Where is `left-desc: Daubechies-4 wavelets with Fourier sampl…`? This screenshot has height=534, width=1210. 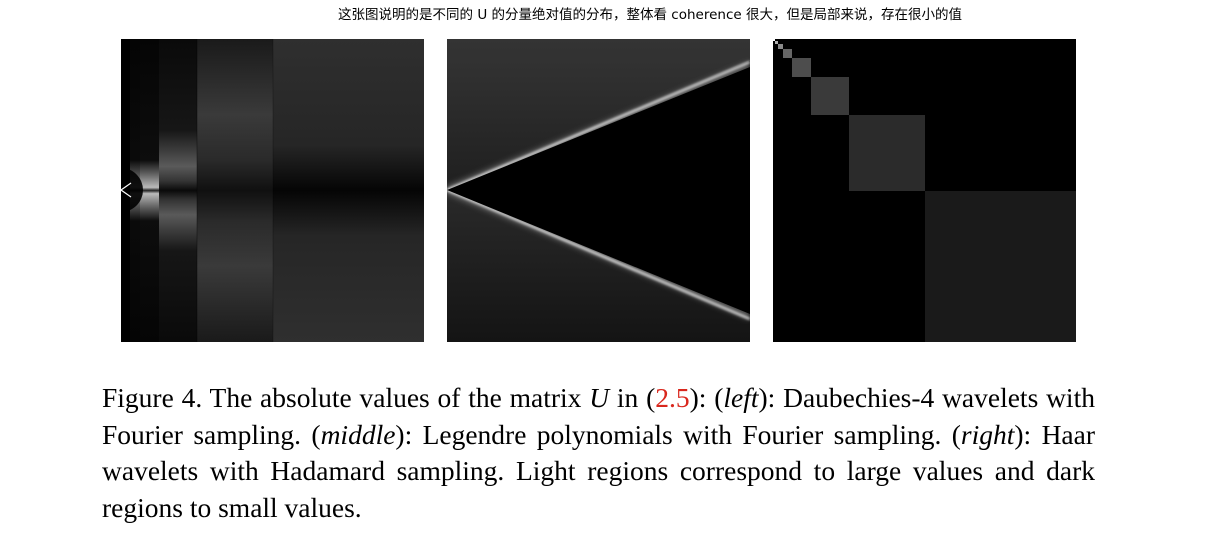
left-desc: Daubechies-4 wavelets with Fourier sampl… is located at coordinates (598, 416).